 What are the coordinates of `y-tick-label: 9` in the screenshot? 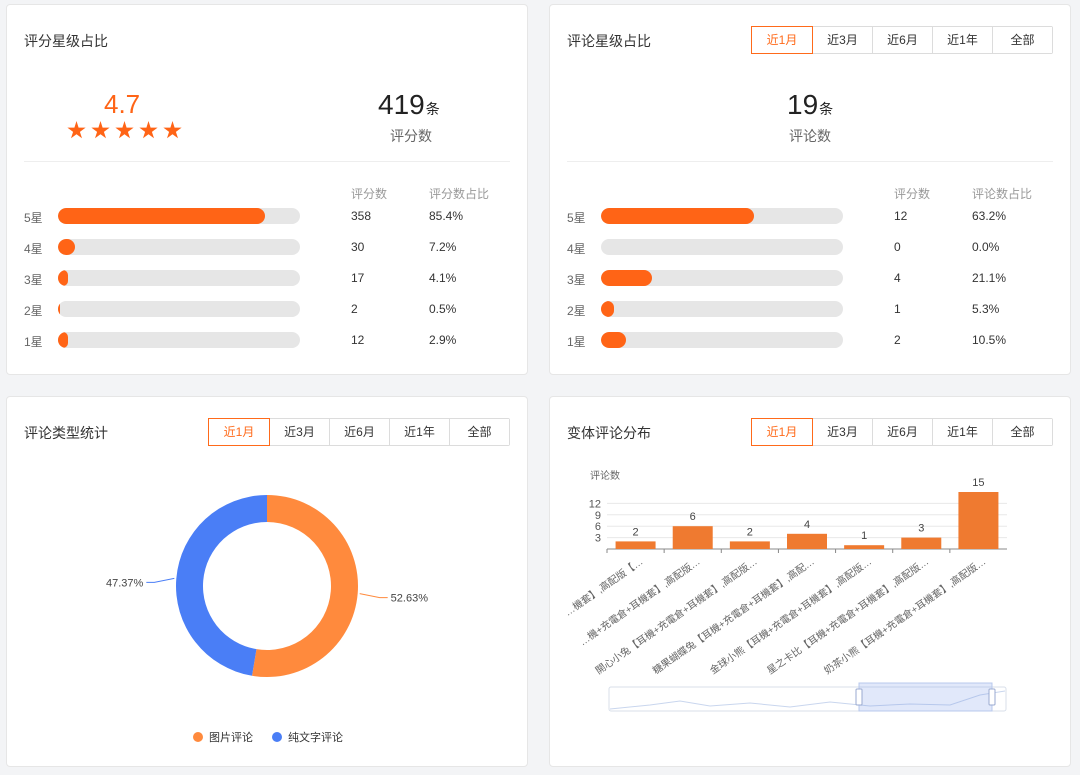 It's located at (598, 516).